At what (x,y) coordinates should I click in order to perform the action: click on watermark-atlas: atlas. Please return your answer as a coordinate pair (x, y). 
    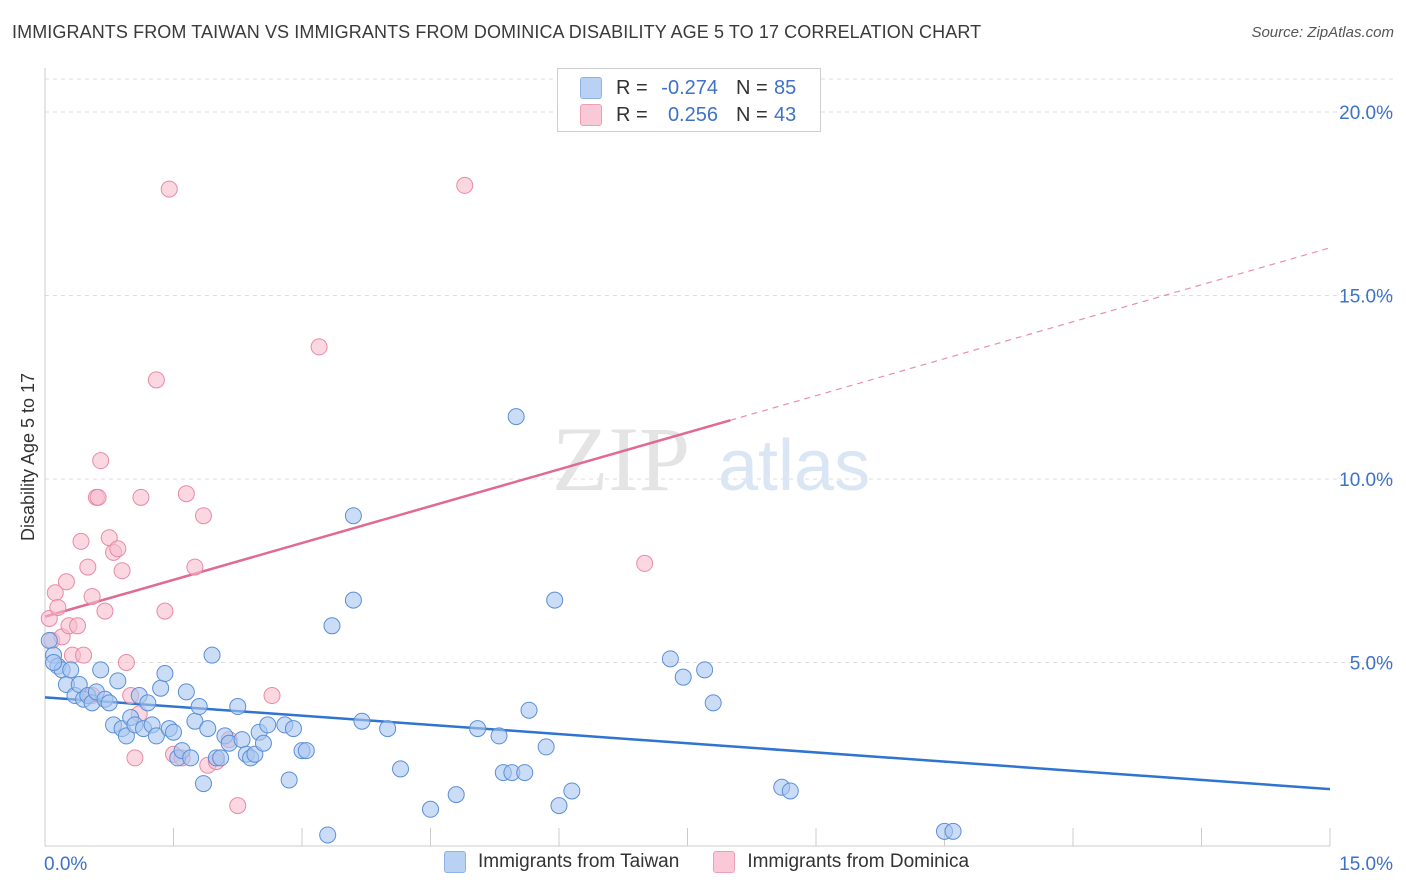
    Looking at the image, I should click on (794, 466).